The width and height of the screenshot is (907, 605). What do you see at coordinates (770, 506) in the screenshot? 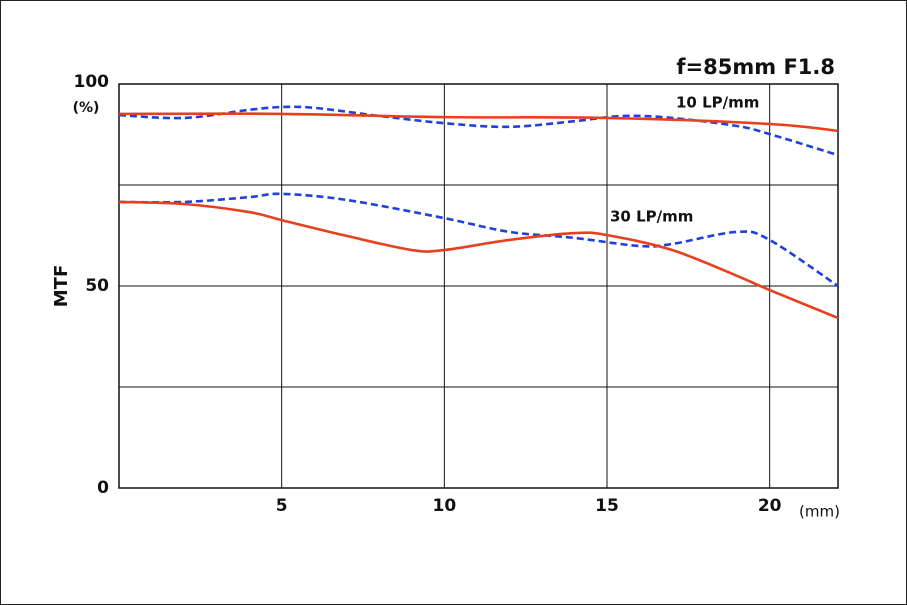
I see `x-tick-label: 20` at bounding box center [770, 506].